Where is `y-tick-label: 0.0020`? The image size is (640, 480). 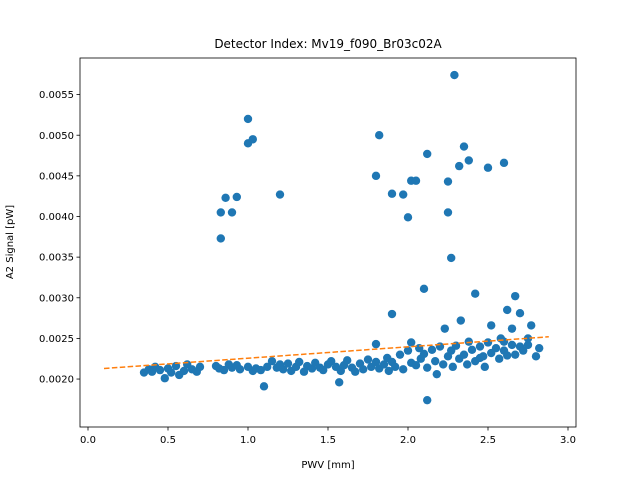 y-tick-label: 0.0020 is located at coordinates (56, 380).